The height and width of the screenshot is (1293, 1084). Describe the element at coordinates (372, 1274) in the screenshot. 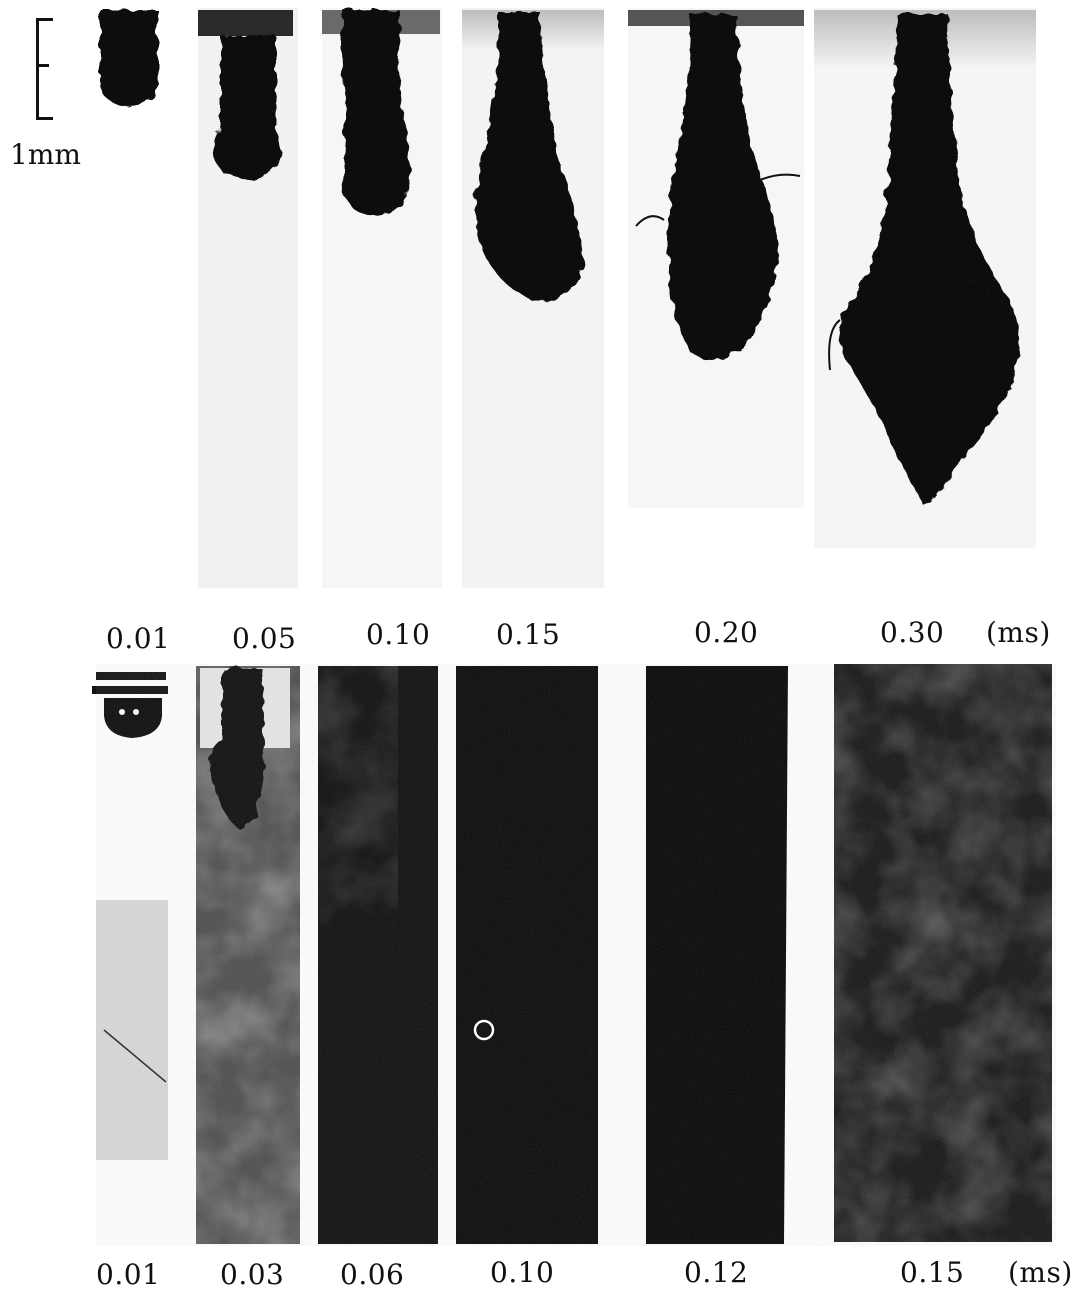

I see `row2-time-3: 0.06` at that location.